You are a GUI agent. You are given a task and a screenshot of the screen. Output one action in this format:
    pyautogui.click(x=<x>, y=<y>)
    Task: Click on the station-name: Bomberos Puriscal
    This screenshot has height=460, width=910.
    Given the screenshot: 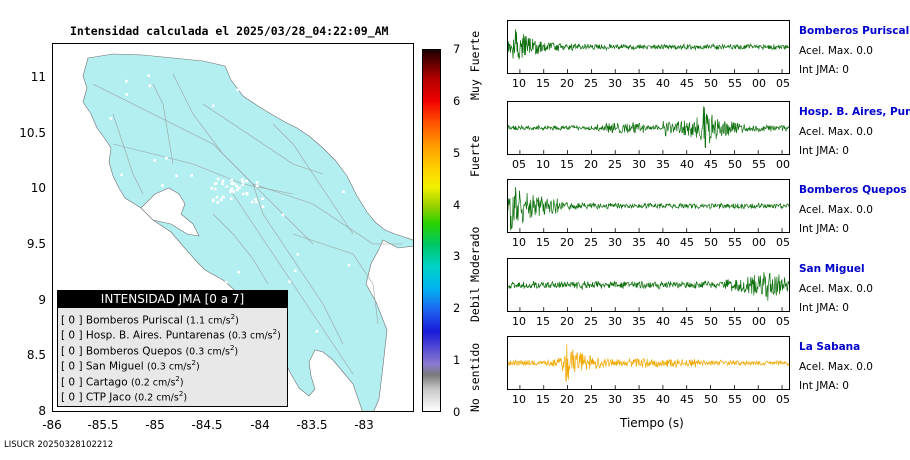 What is the action you would take?
    pyautogui.click(x=854, y=31)
    